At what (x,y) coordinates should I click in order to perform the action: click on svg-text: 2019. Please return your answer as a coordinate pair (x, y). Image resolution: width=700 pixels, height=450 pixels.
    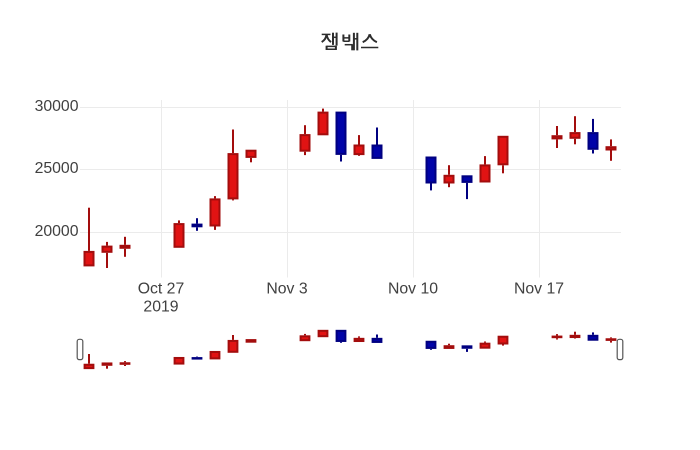
    Looking at the image, I should click on (160, 306).